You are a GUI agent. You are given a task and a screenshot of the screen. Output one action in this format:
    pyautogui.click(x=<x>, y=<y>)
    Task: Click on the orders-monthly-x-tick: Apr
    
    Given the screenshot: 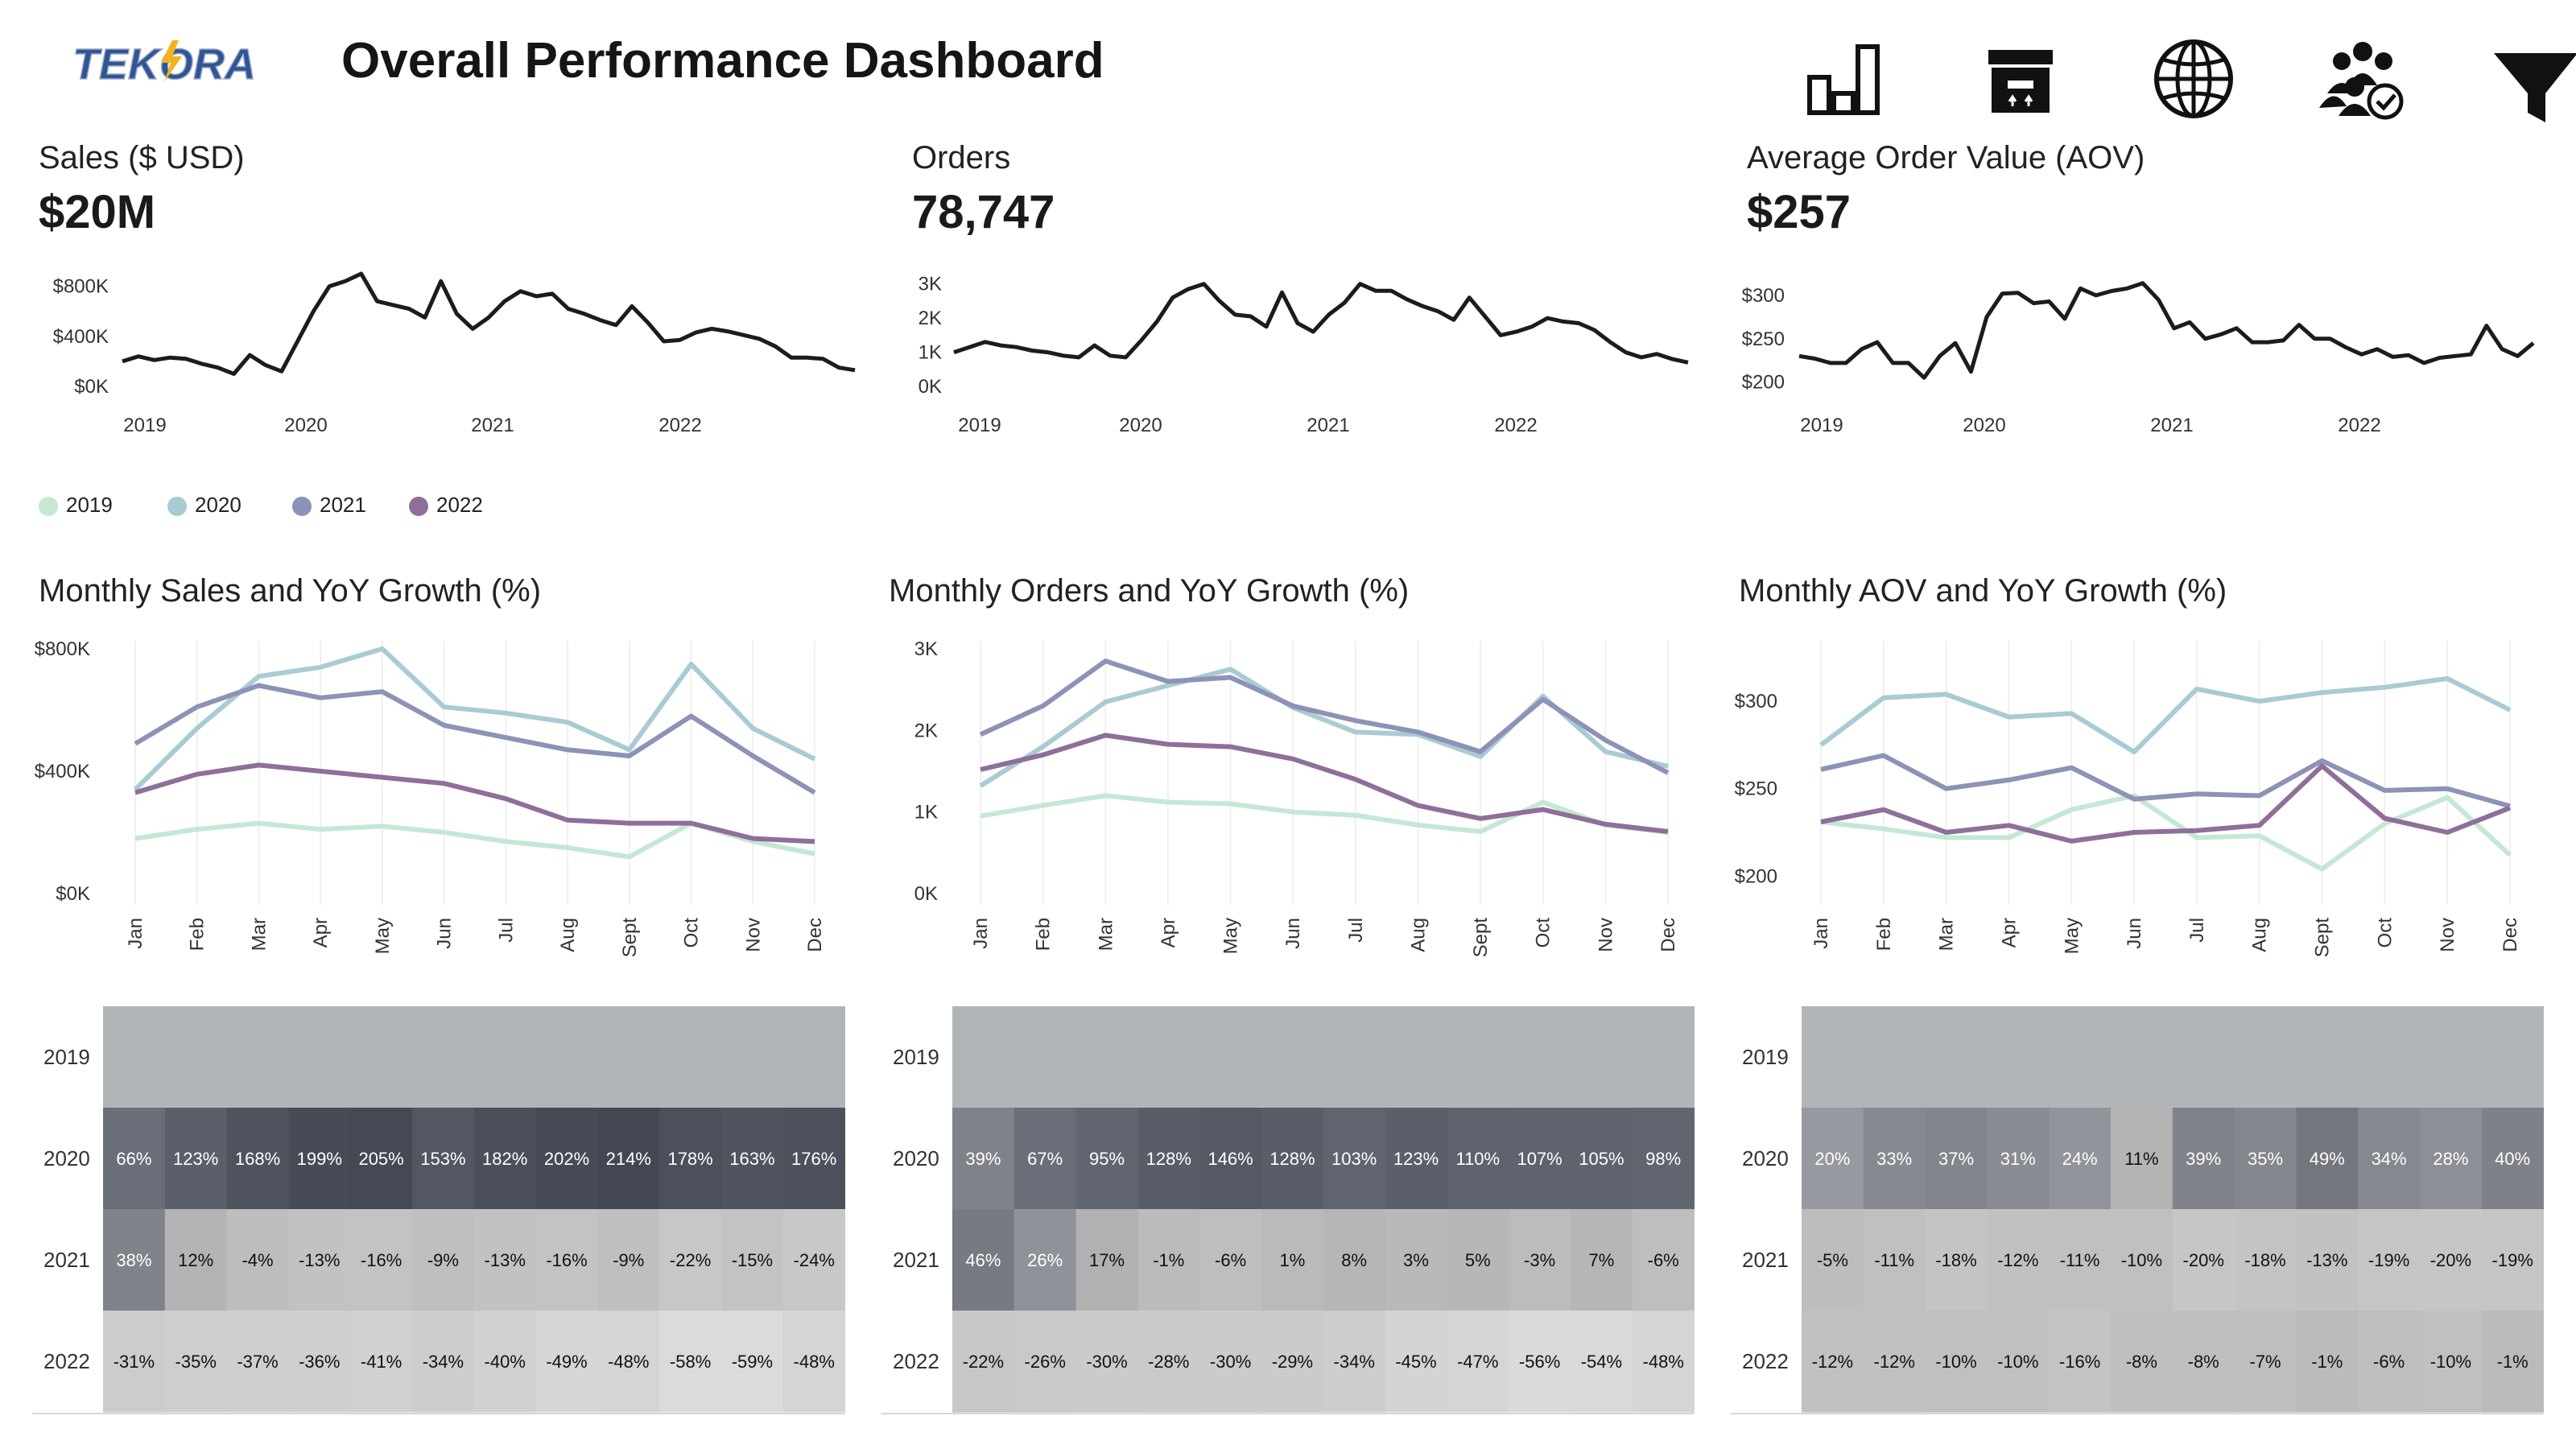 What is the action you would take?
    pyautogui.click(x=1168, y=932)
    